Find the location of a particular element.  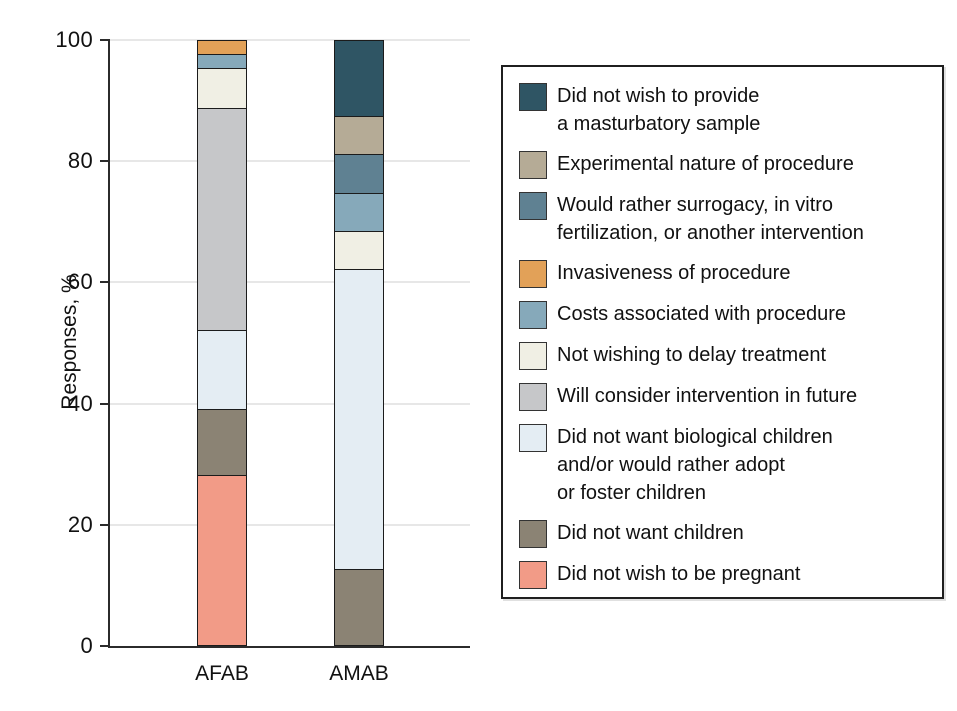

legend-label: Did not wish to be pregnant is located at coordinates (679, 574).